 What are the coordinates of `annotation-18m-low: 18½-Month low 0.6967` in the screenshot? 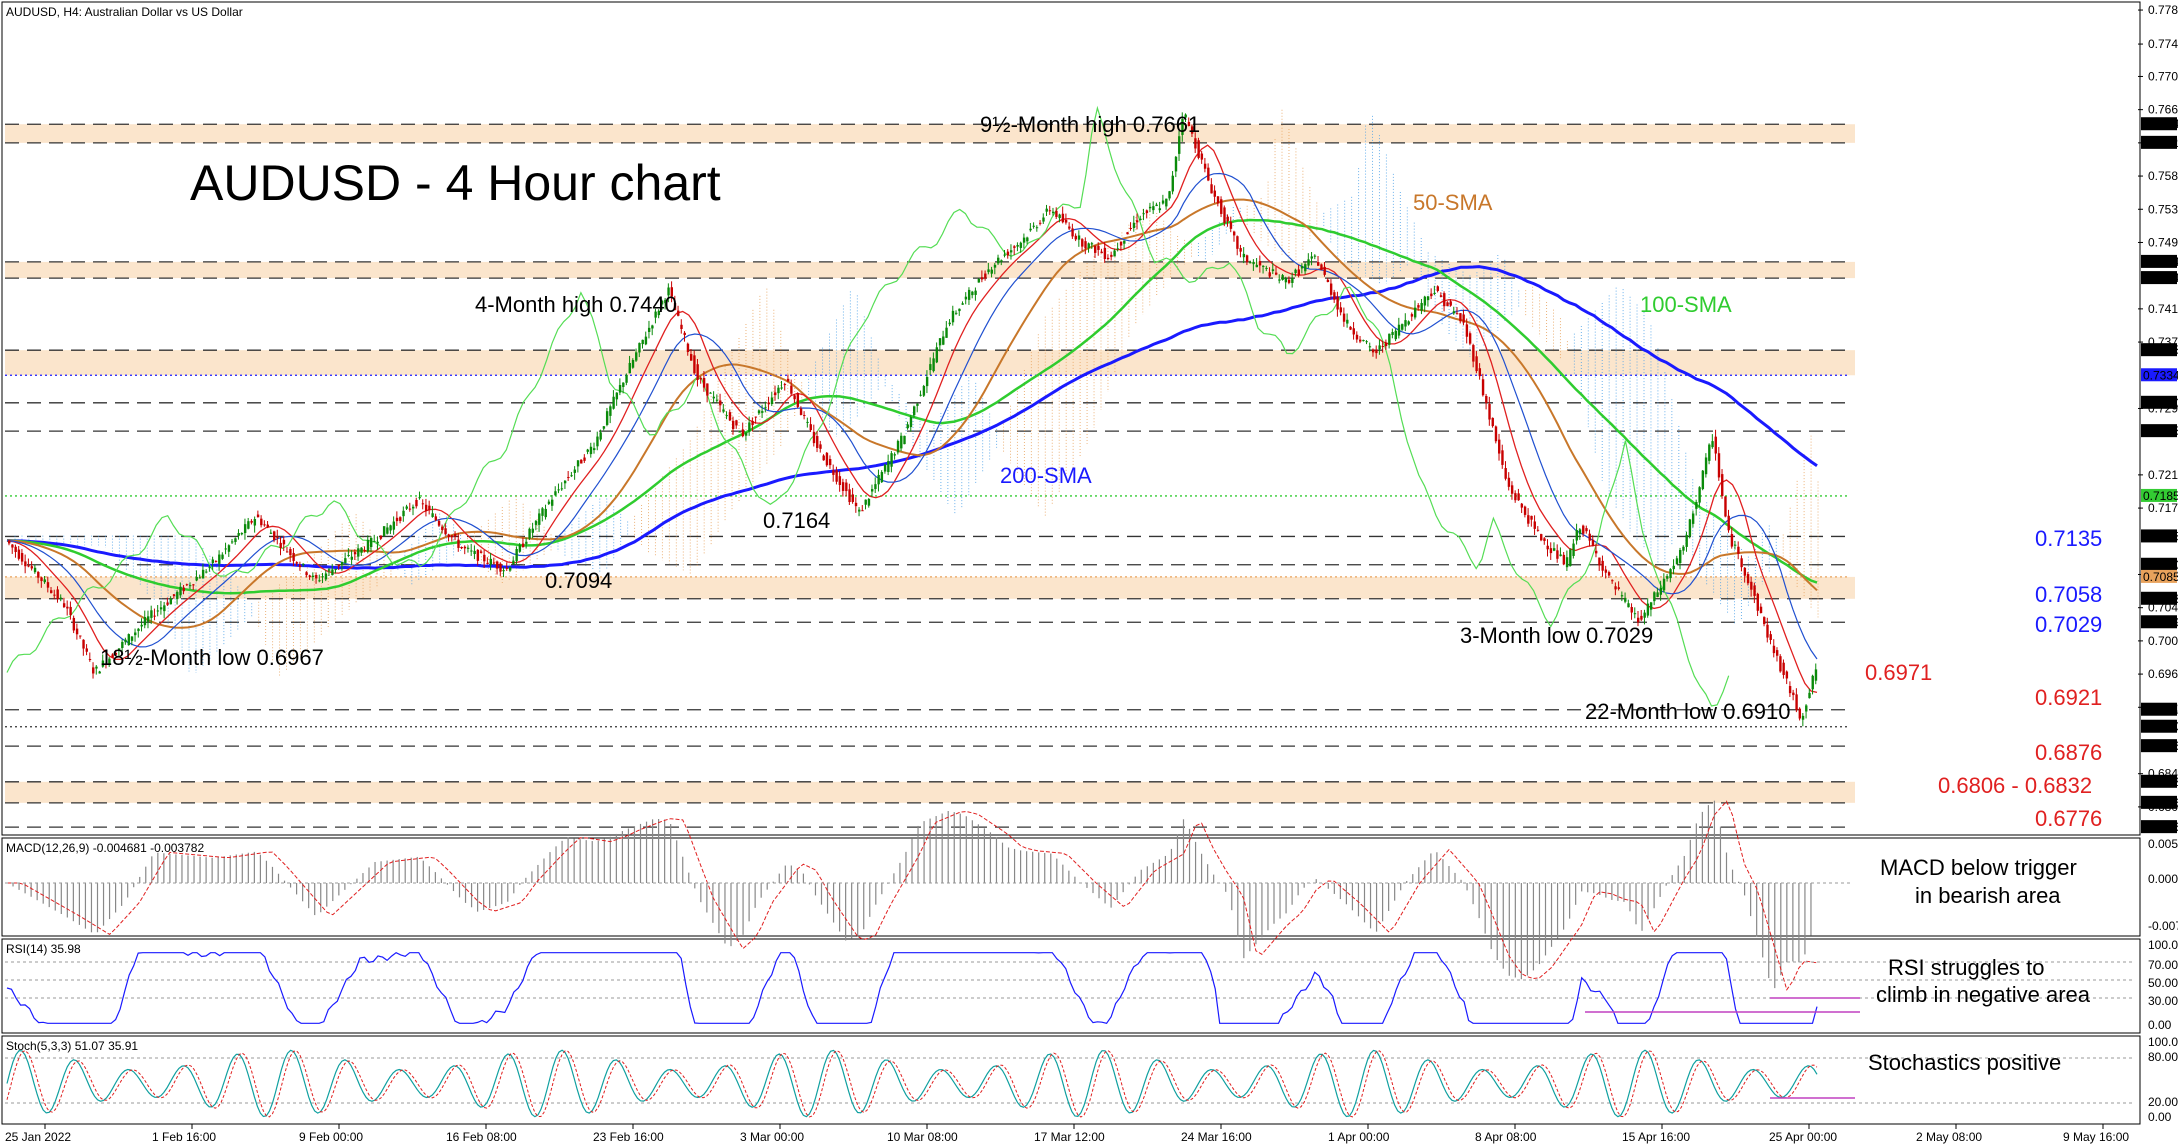 It's located at (212, 657).